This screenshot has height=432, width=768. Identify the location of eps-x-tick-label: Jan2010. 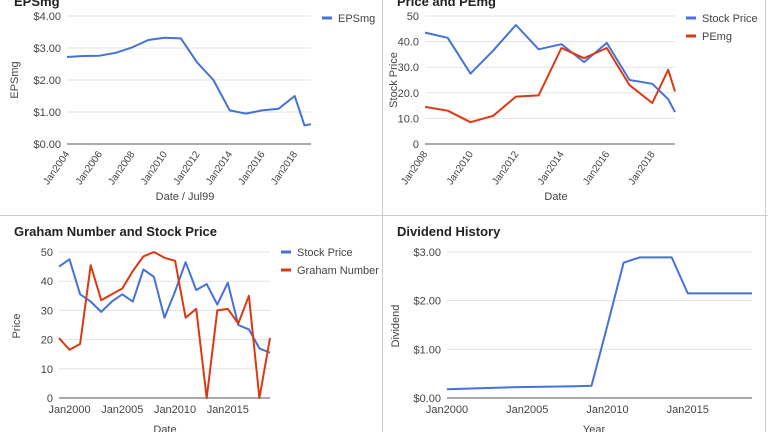
(154, 168).